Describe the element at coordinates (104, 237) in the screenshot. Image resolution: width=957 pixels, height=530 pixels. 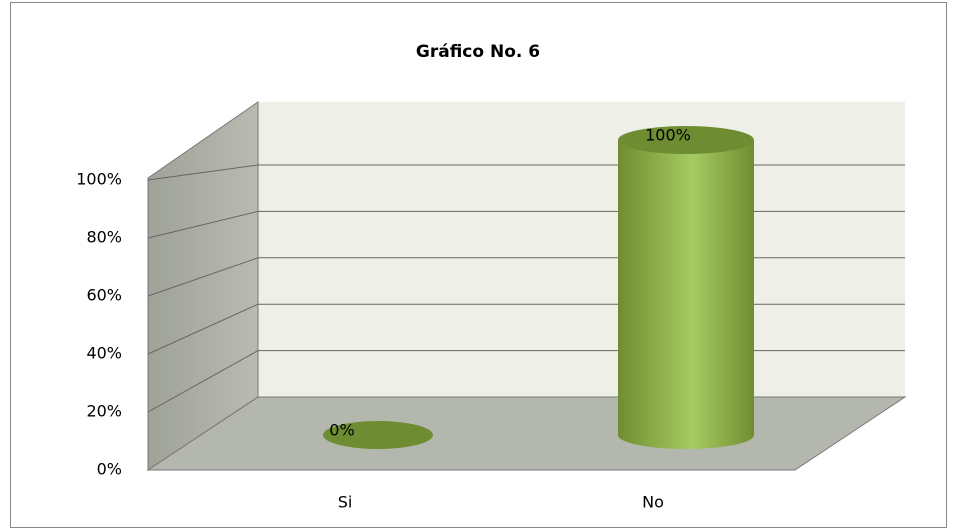
I see `y-tick-label: 80%` at that location.